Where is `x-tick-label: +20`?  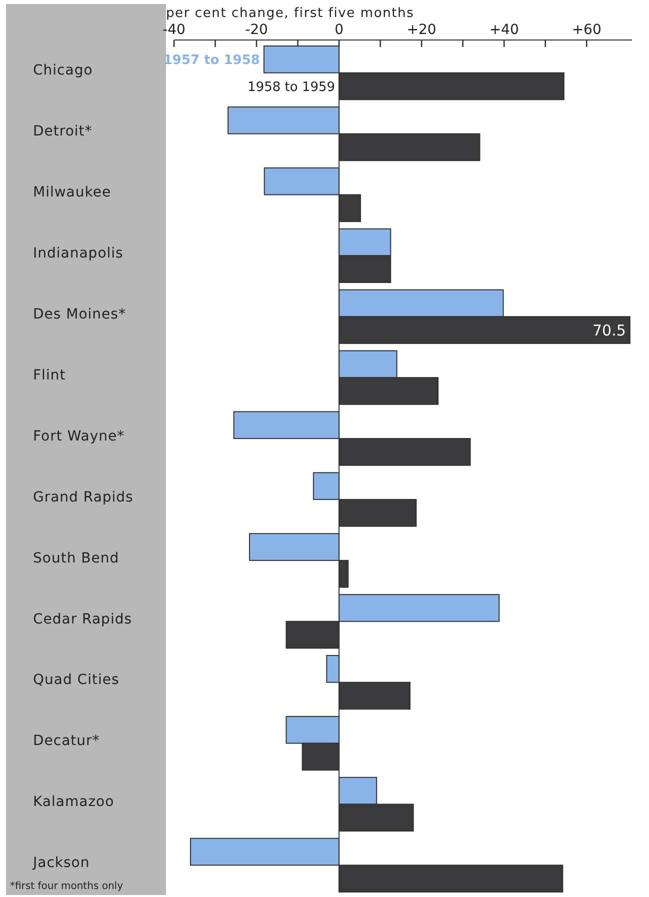 x-tick-label: +20 is located at coordinates (421, 30).